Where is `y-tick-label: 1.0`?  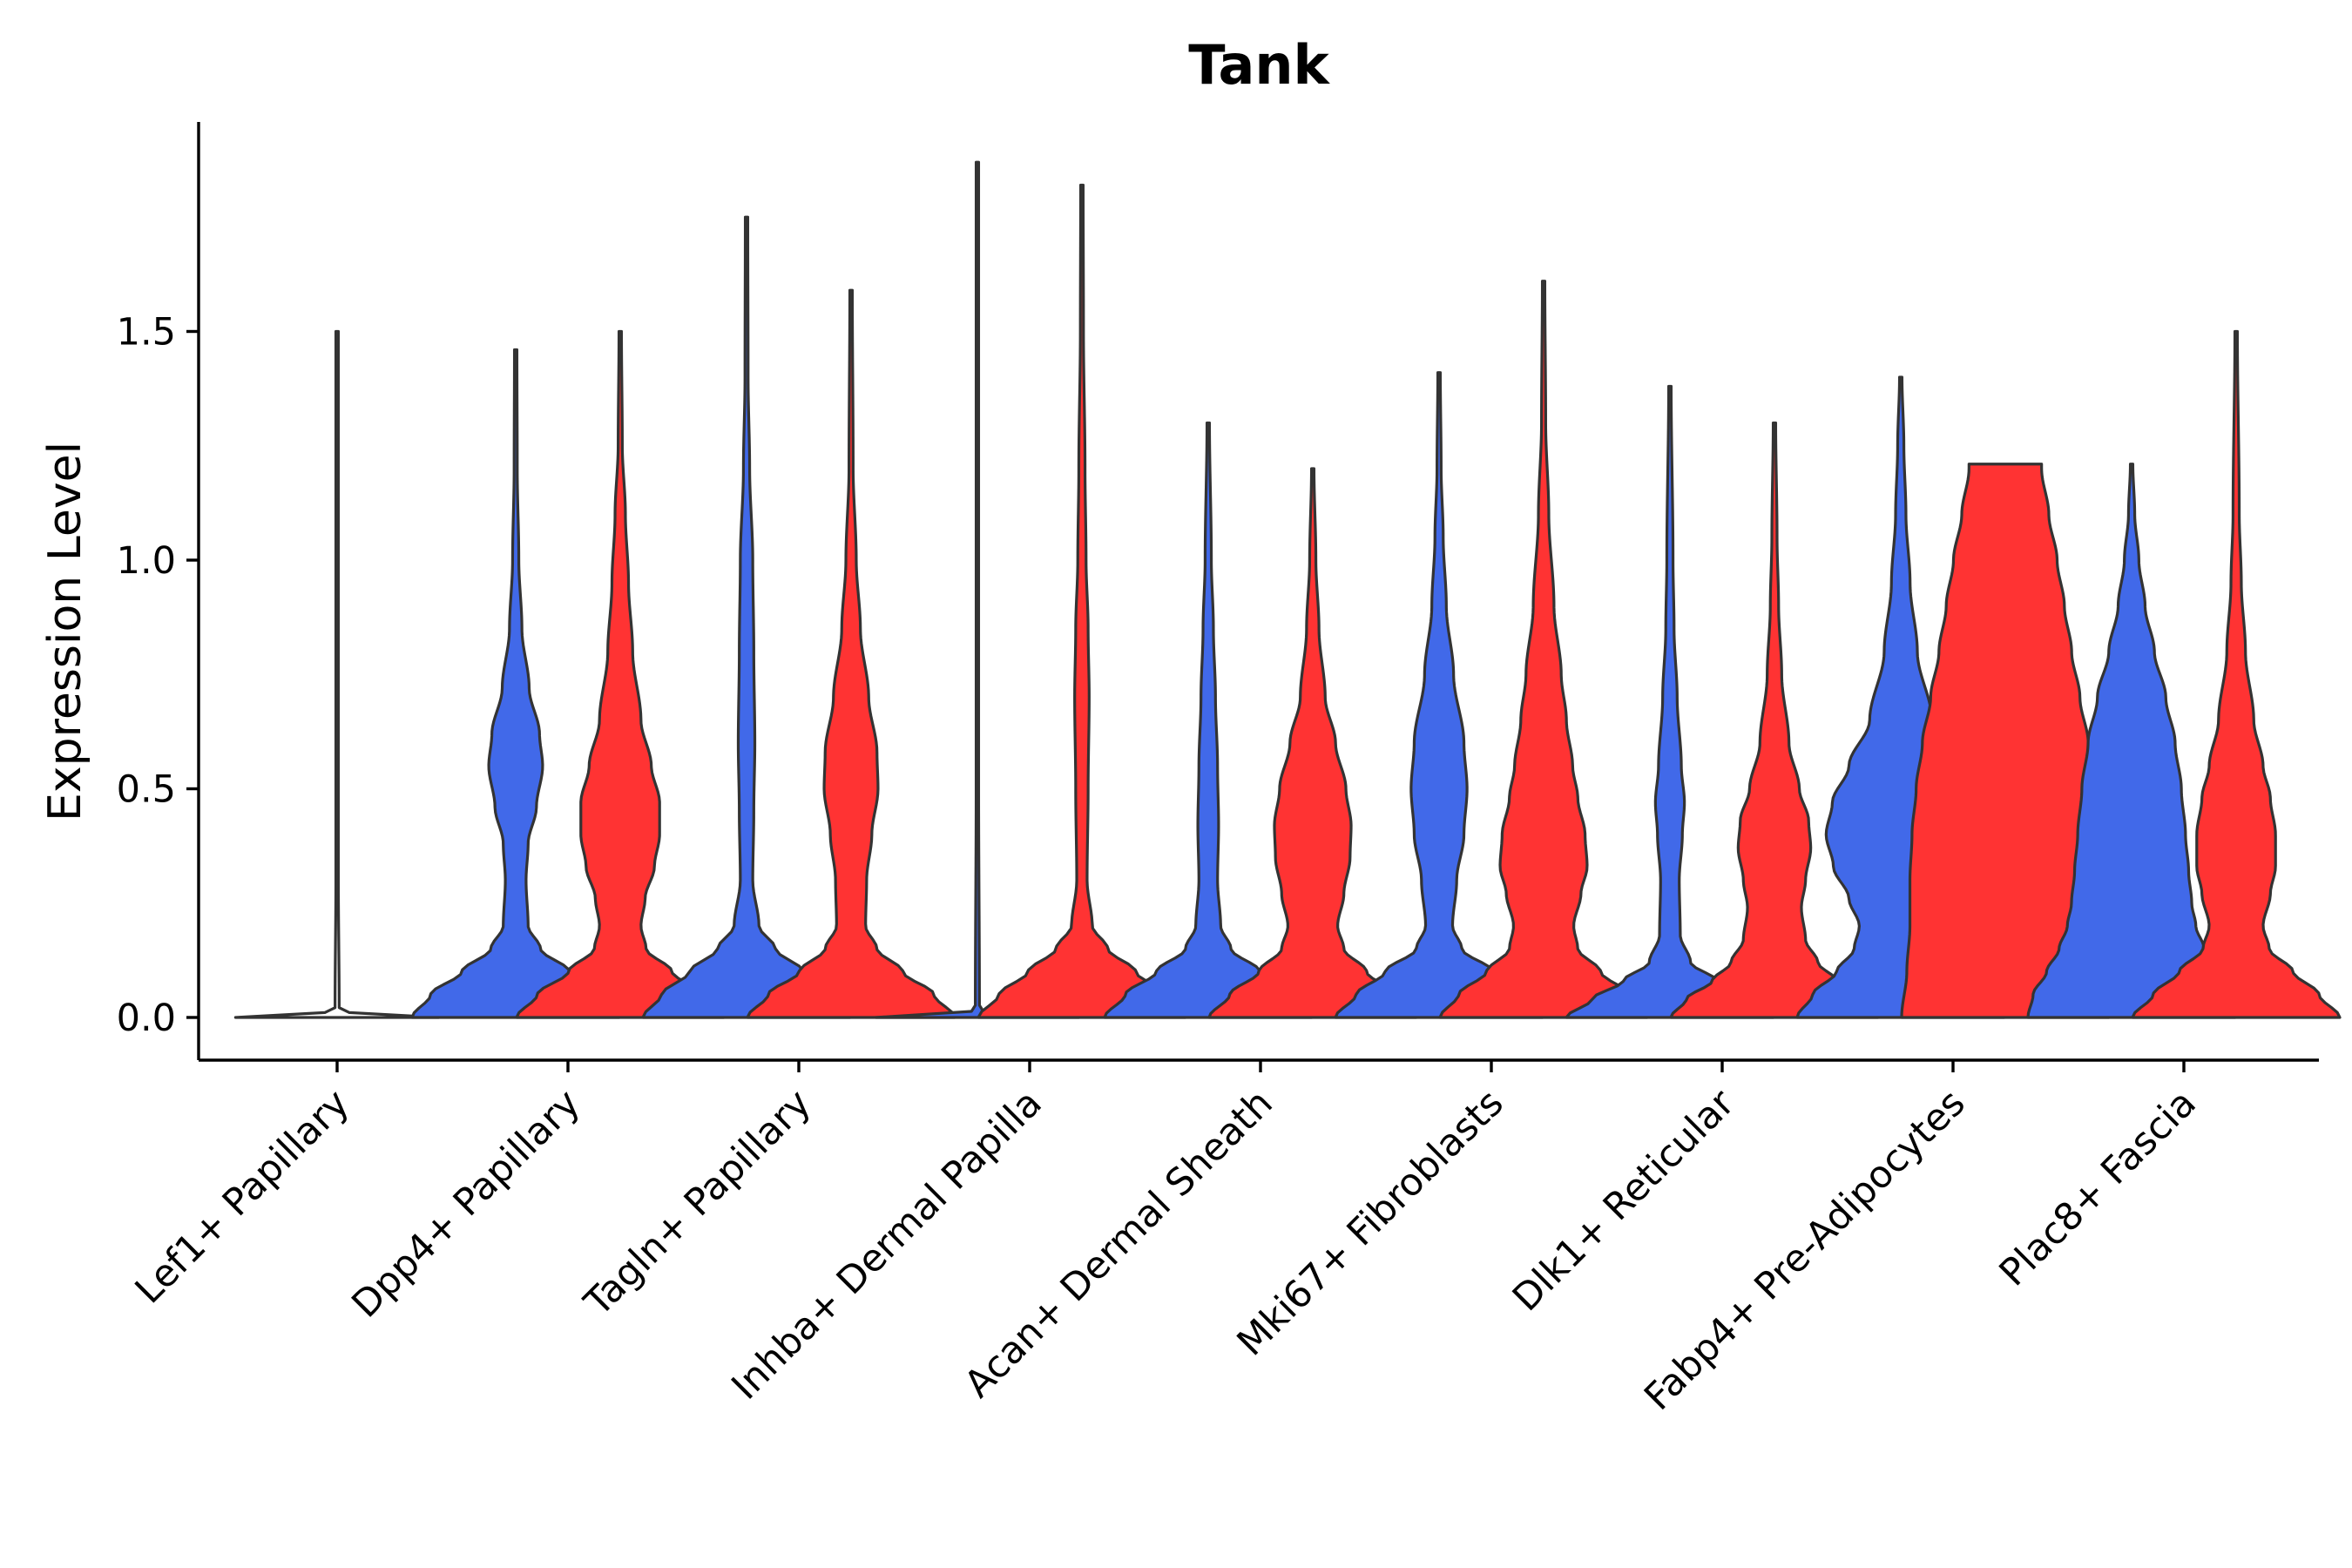 y-tick-label: 1.0 is located at coordinates (146, 561).